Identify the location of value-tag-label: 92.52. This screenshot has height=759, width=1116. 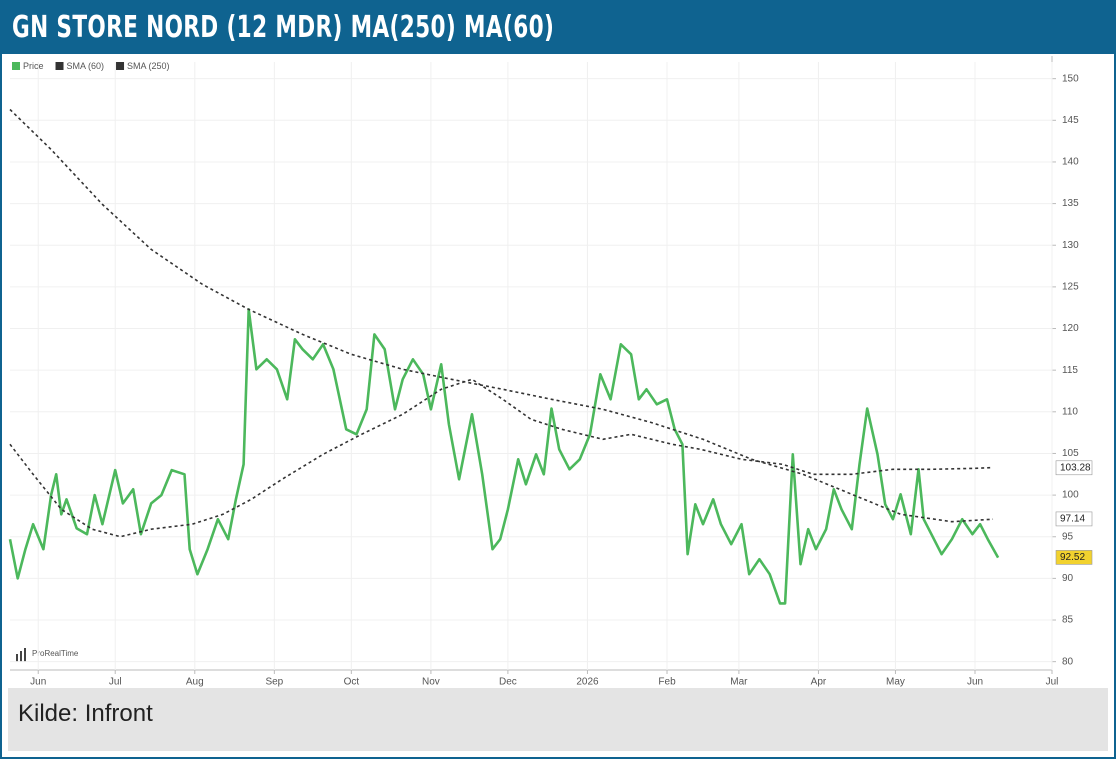
(1072, 557).